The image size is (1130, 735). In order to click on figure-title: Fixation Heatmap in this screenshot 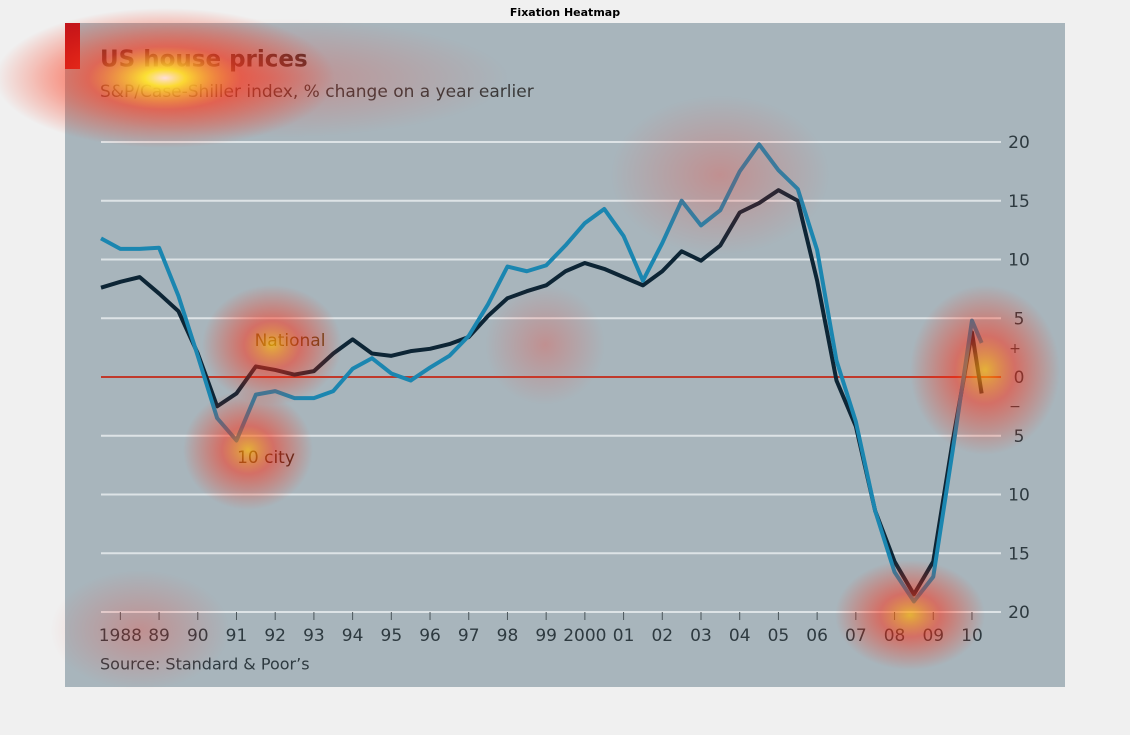, I will do `click(565, 12)`.